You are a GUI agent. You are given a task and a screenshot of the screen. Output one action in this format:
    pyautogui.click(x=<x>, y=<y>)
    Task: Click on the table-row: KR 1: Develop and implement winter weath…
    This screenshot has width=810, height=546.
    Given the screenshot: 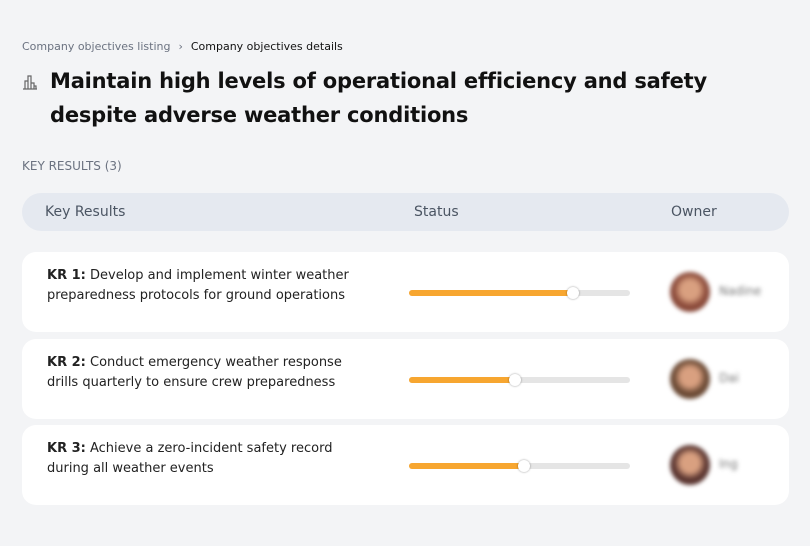 What is the action you would take?
    pyautogui.click(x=405, y=292)
    